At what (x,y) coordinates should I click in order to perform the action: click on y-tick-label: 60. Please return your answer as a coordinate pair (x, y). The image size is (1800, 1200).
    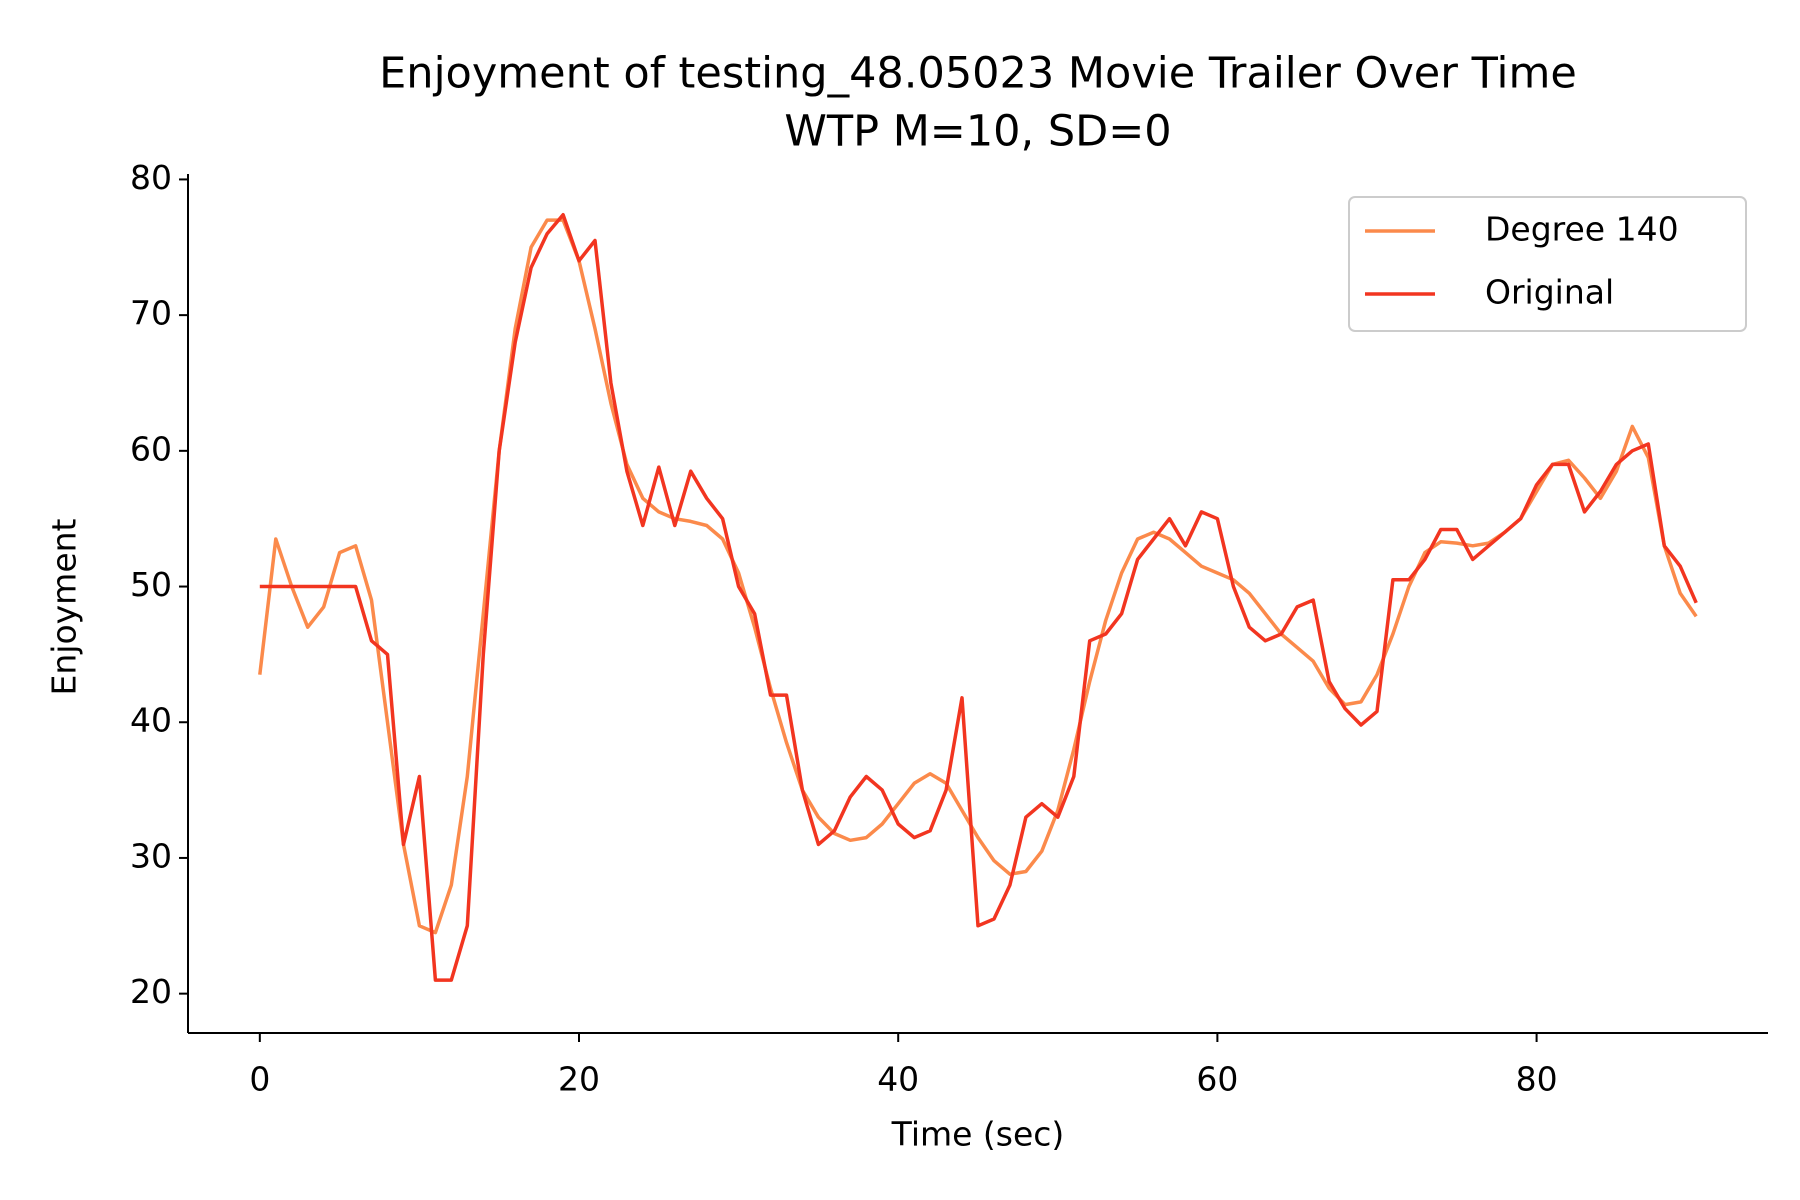
    Looking at the image, I should click on (151, 448).